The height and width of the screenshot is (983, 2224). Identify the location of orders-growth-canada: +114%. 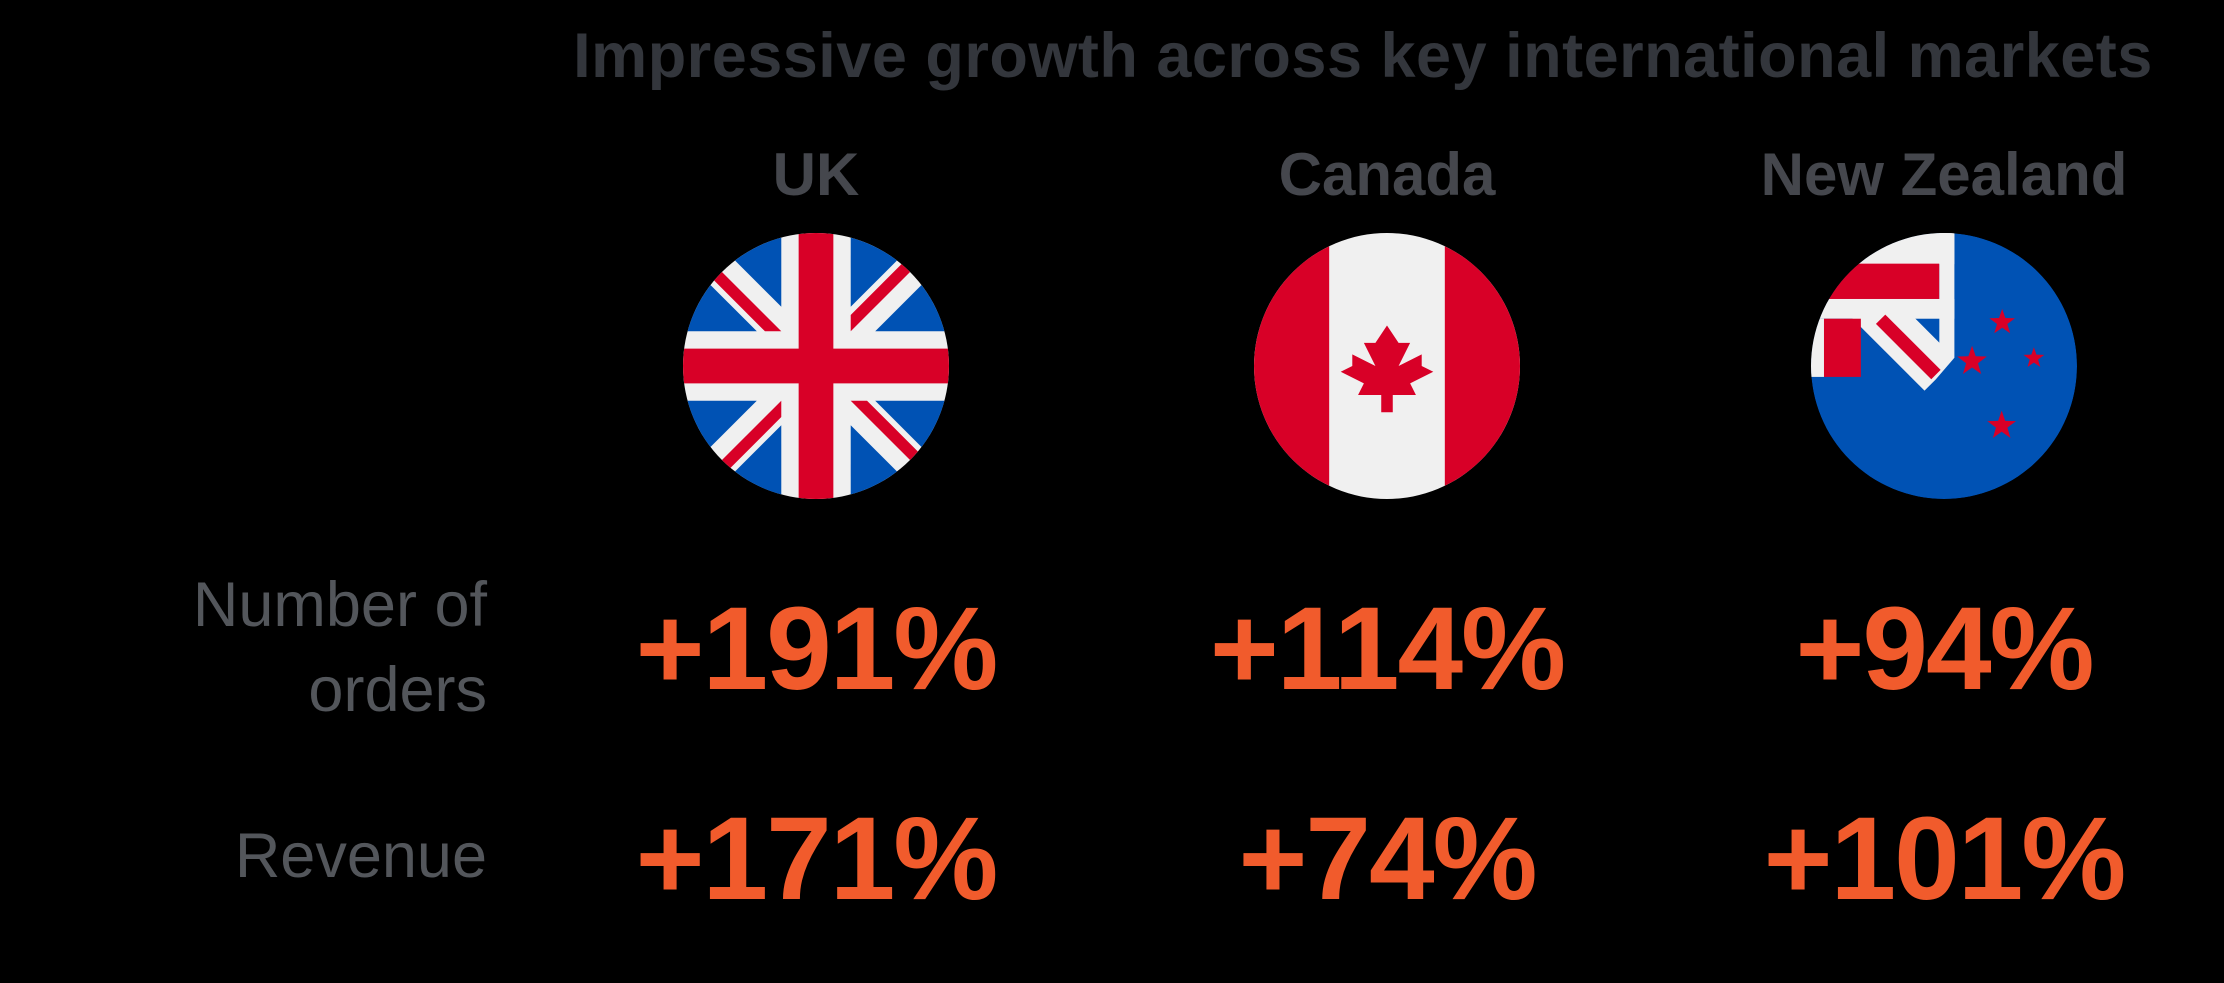
(1387, 649).